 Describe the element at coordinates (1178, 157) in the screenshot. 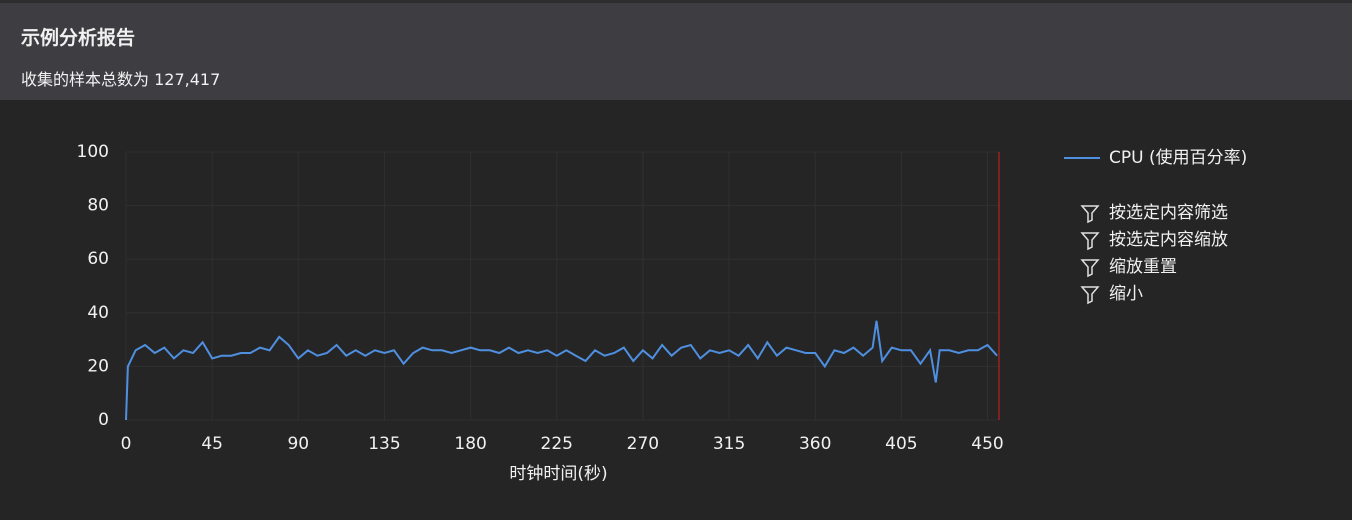

I see `legend-label: CPU (使用百分率)` at that location.